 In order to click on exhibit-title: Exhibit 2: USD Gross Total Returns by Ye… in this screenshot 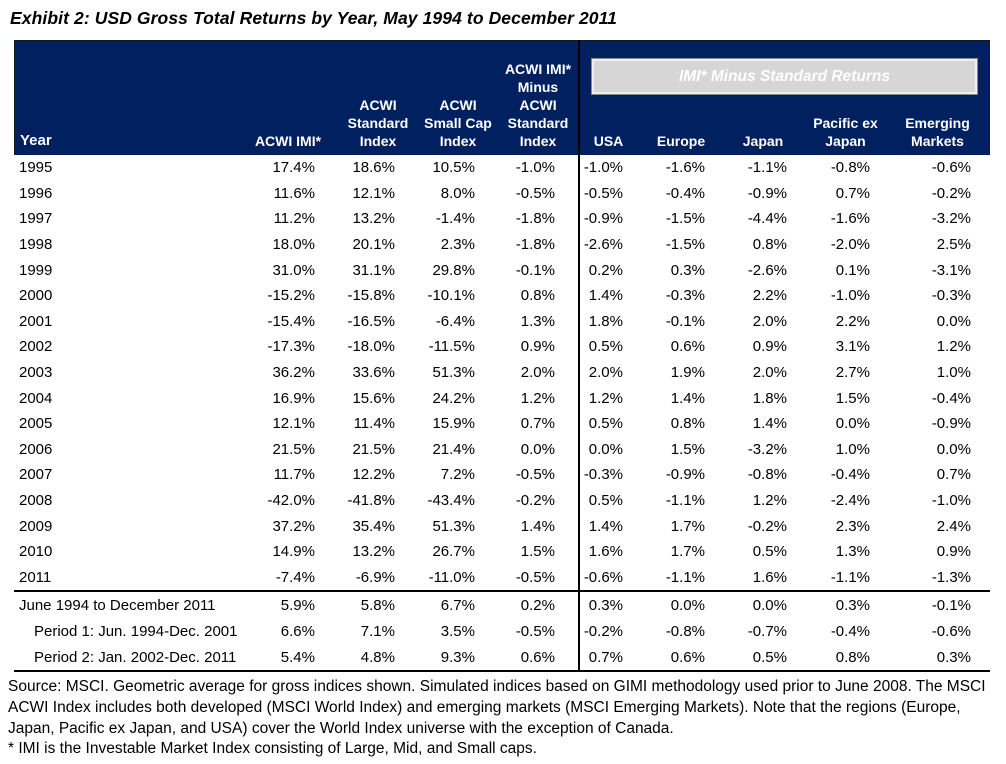, I will do `click(313, 18)`.